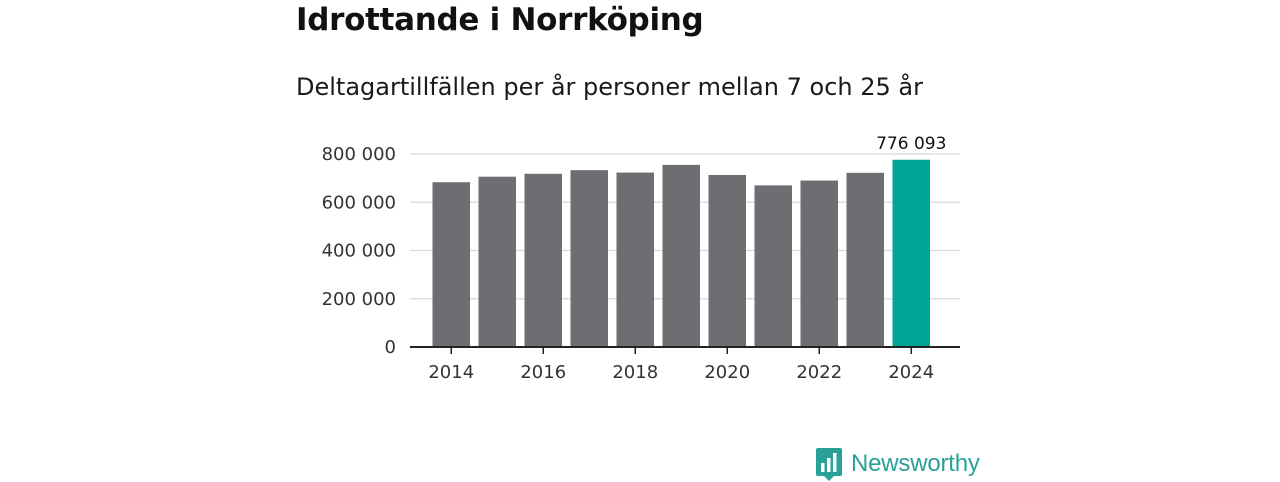  I want to click on chart-title: Idrottande i Norrköping, so click(500, 20).